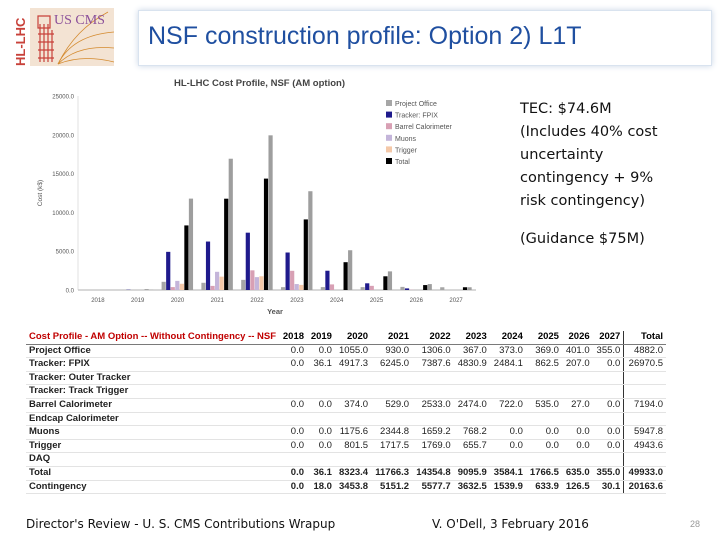 This screenshot has width=720, height=540. Describe the element at coordinates (297, 301) in the screenshot. I see `x-tick-label: 2023` at that location.